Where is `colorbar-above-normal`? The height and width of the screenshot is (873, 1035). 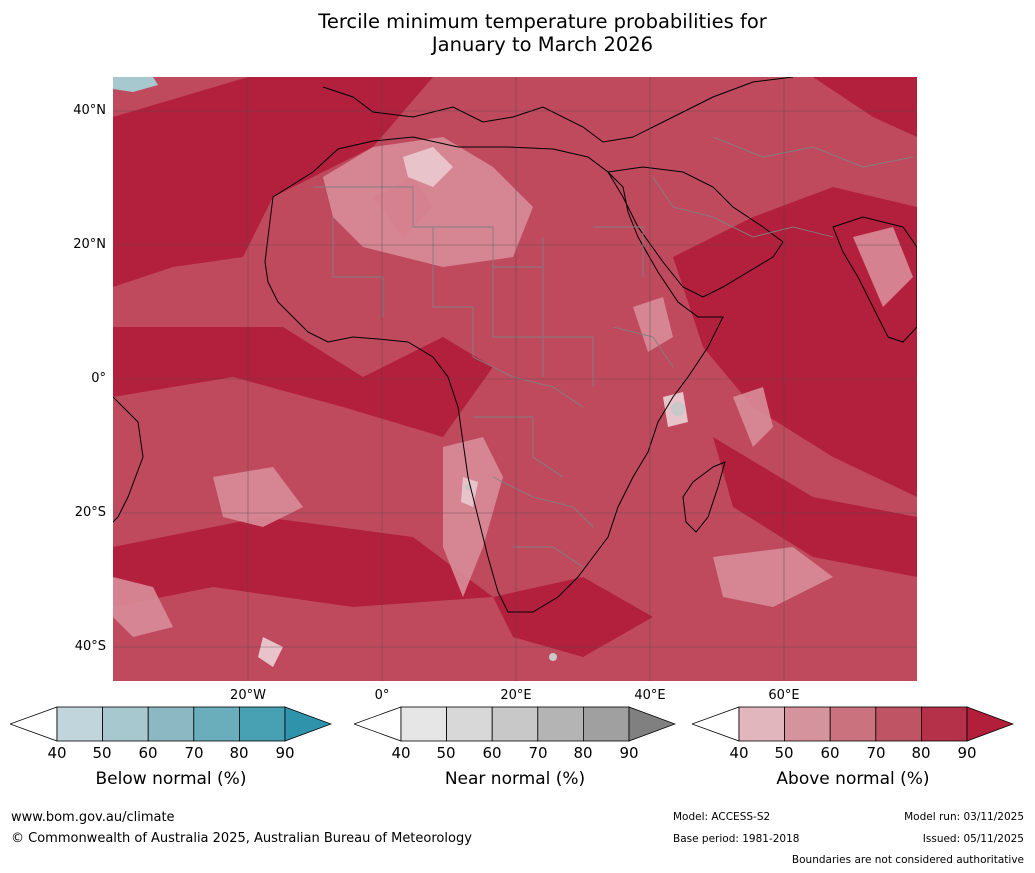
colorbar-above-normal is located at coordinates (853, 724).